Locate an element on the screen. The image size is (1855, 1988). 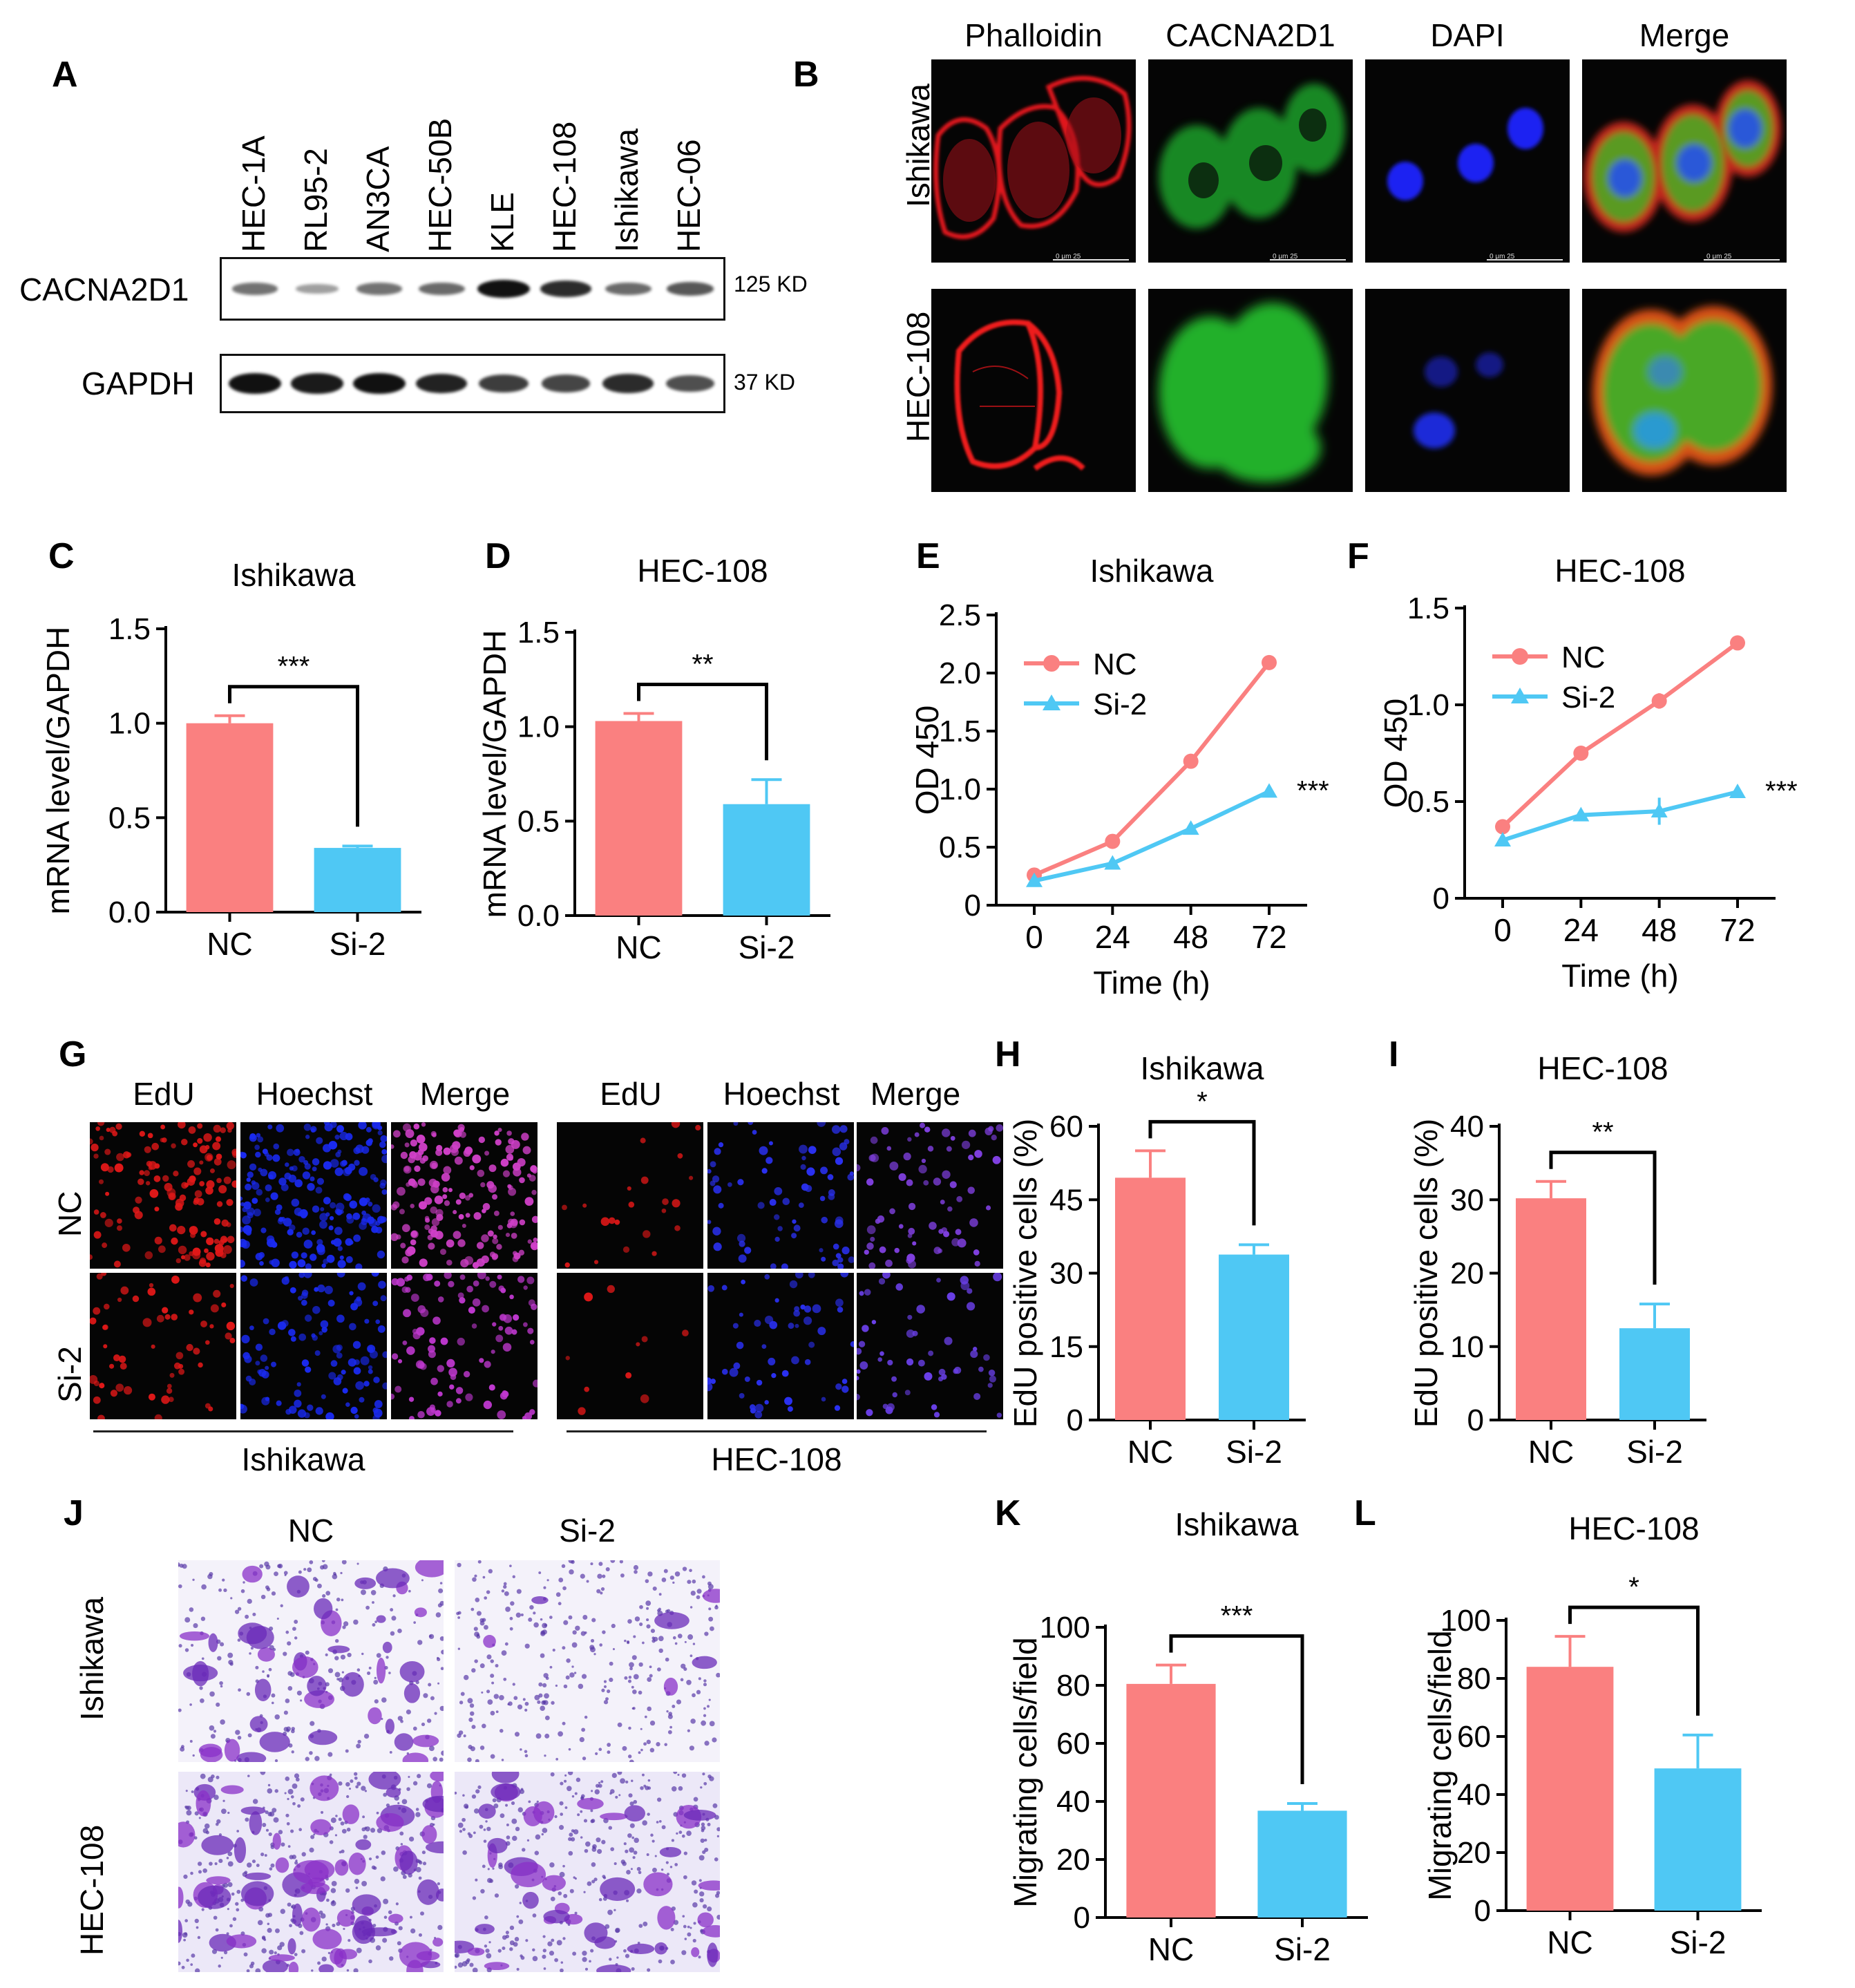
if-image-phalloidin-hec108 is located at coordinates (1033, 390).